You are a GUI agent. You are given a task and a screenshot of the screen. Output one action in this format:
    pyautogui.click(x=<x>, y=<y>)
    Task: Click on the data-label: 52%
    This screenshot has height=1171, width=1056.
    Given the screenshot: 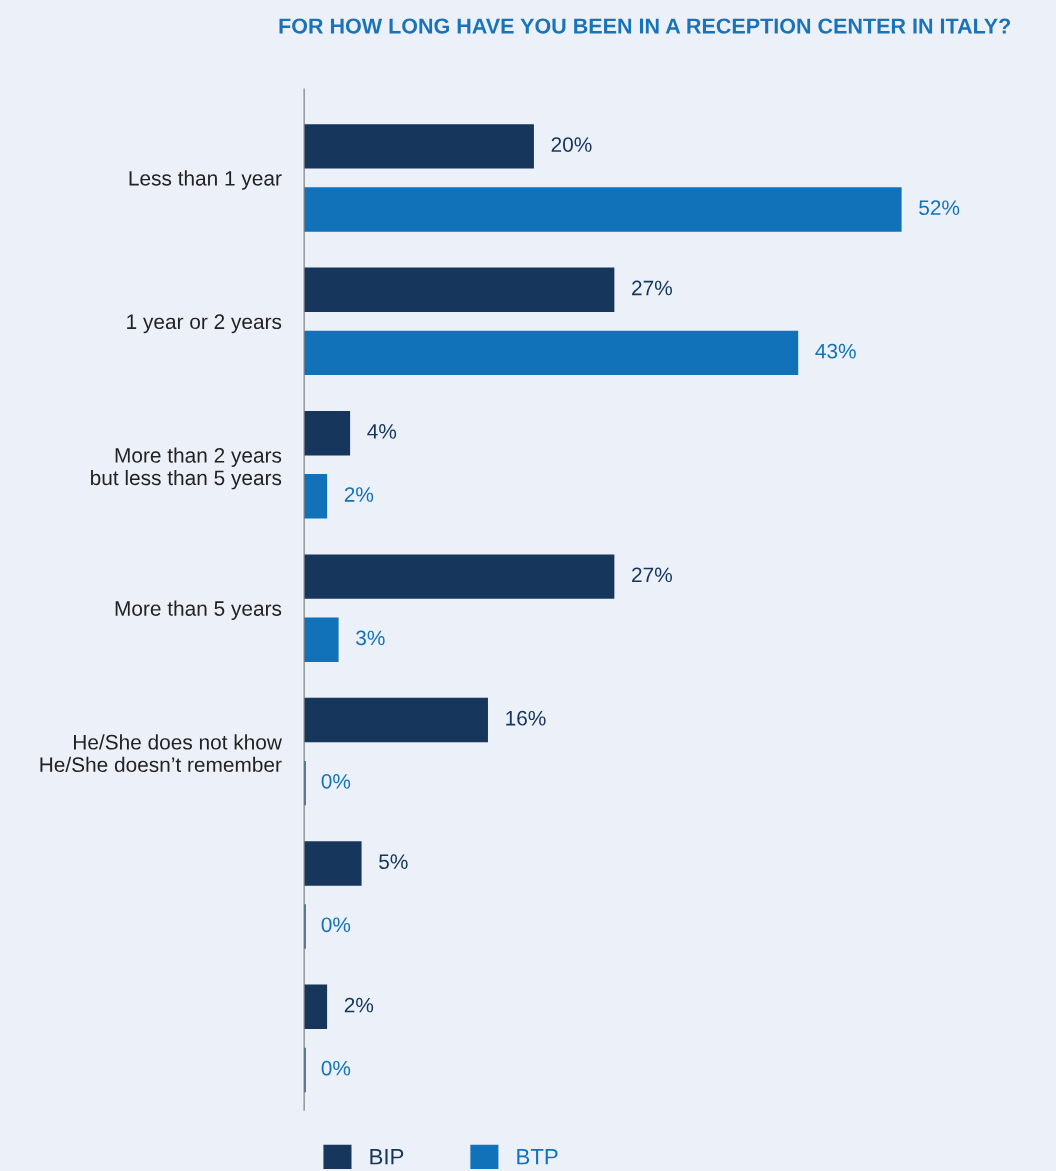 What is the action you would take?
    pyautogui.click(x=939, y=208)
    